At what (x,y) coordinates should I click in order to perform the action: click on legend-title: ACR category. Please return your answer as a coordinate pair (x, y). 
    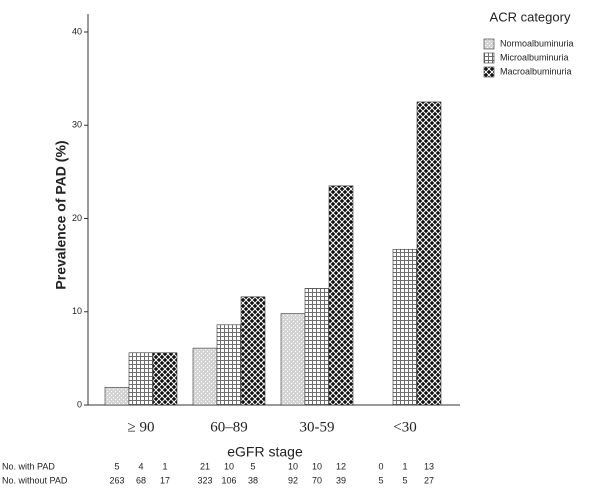
    Looking at the image, I should click on (530, 16).